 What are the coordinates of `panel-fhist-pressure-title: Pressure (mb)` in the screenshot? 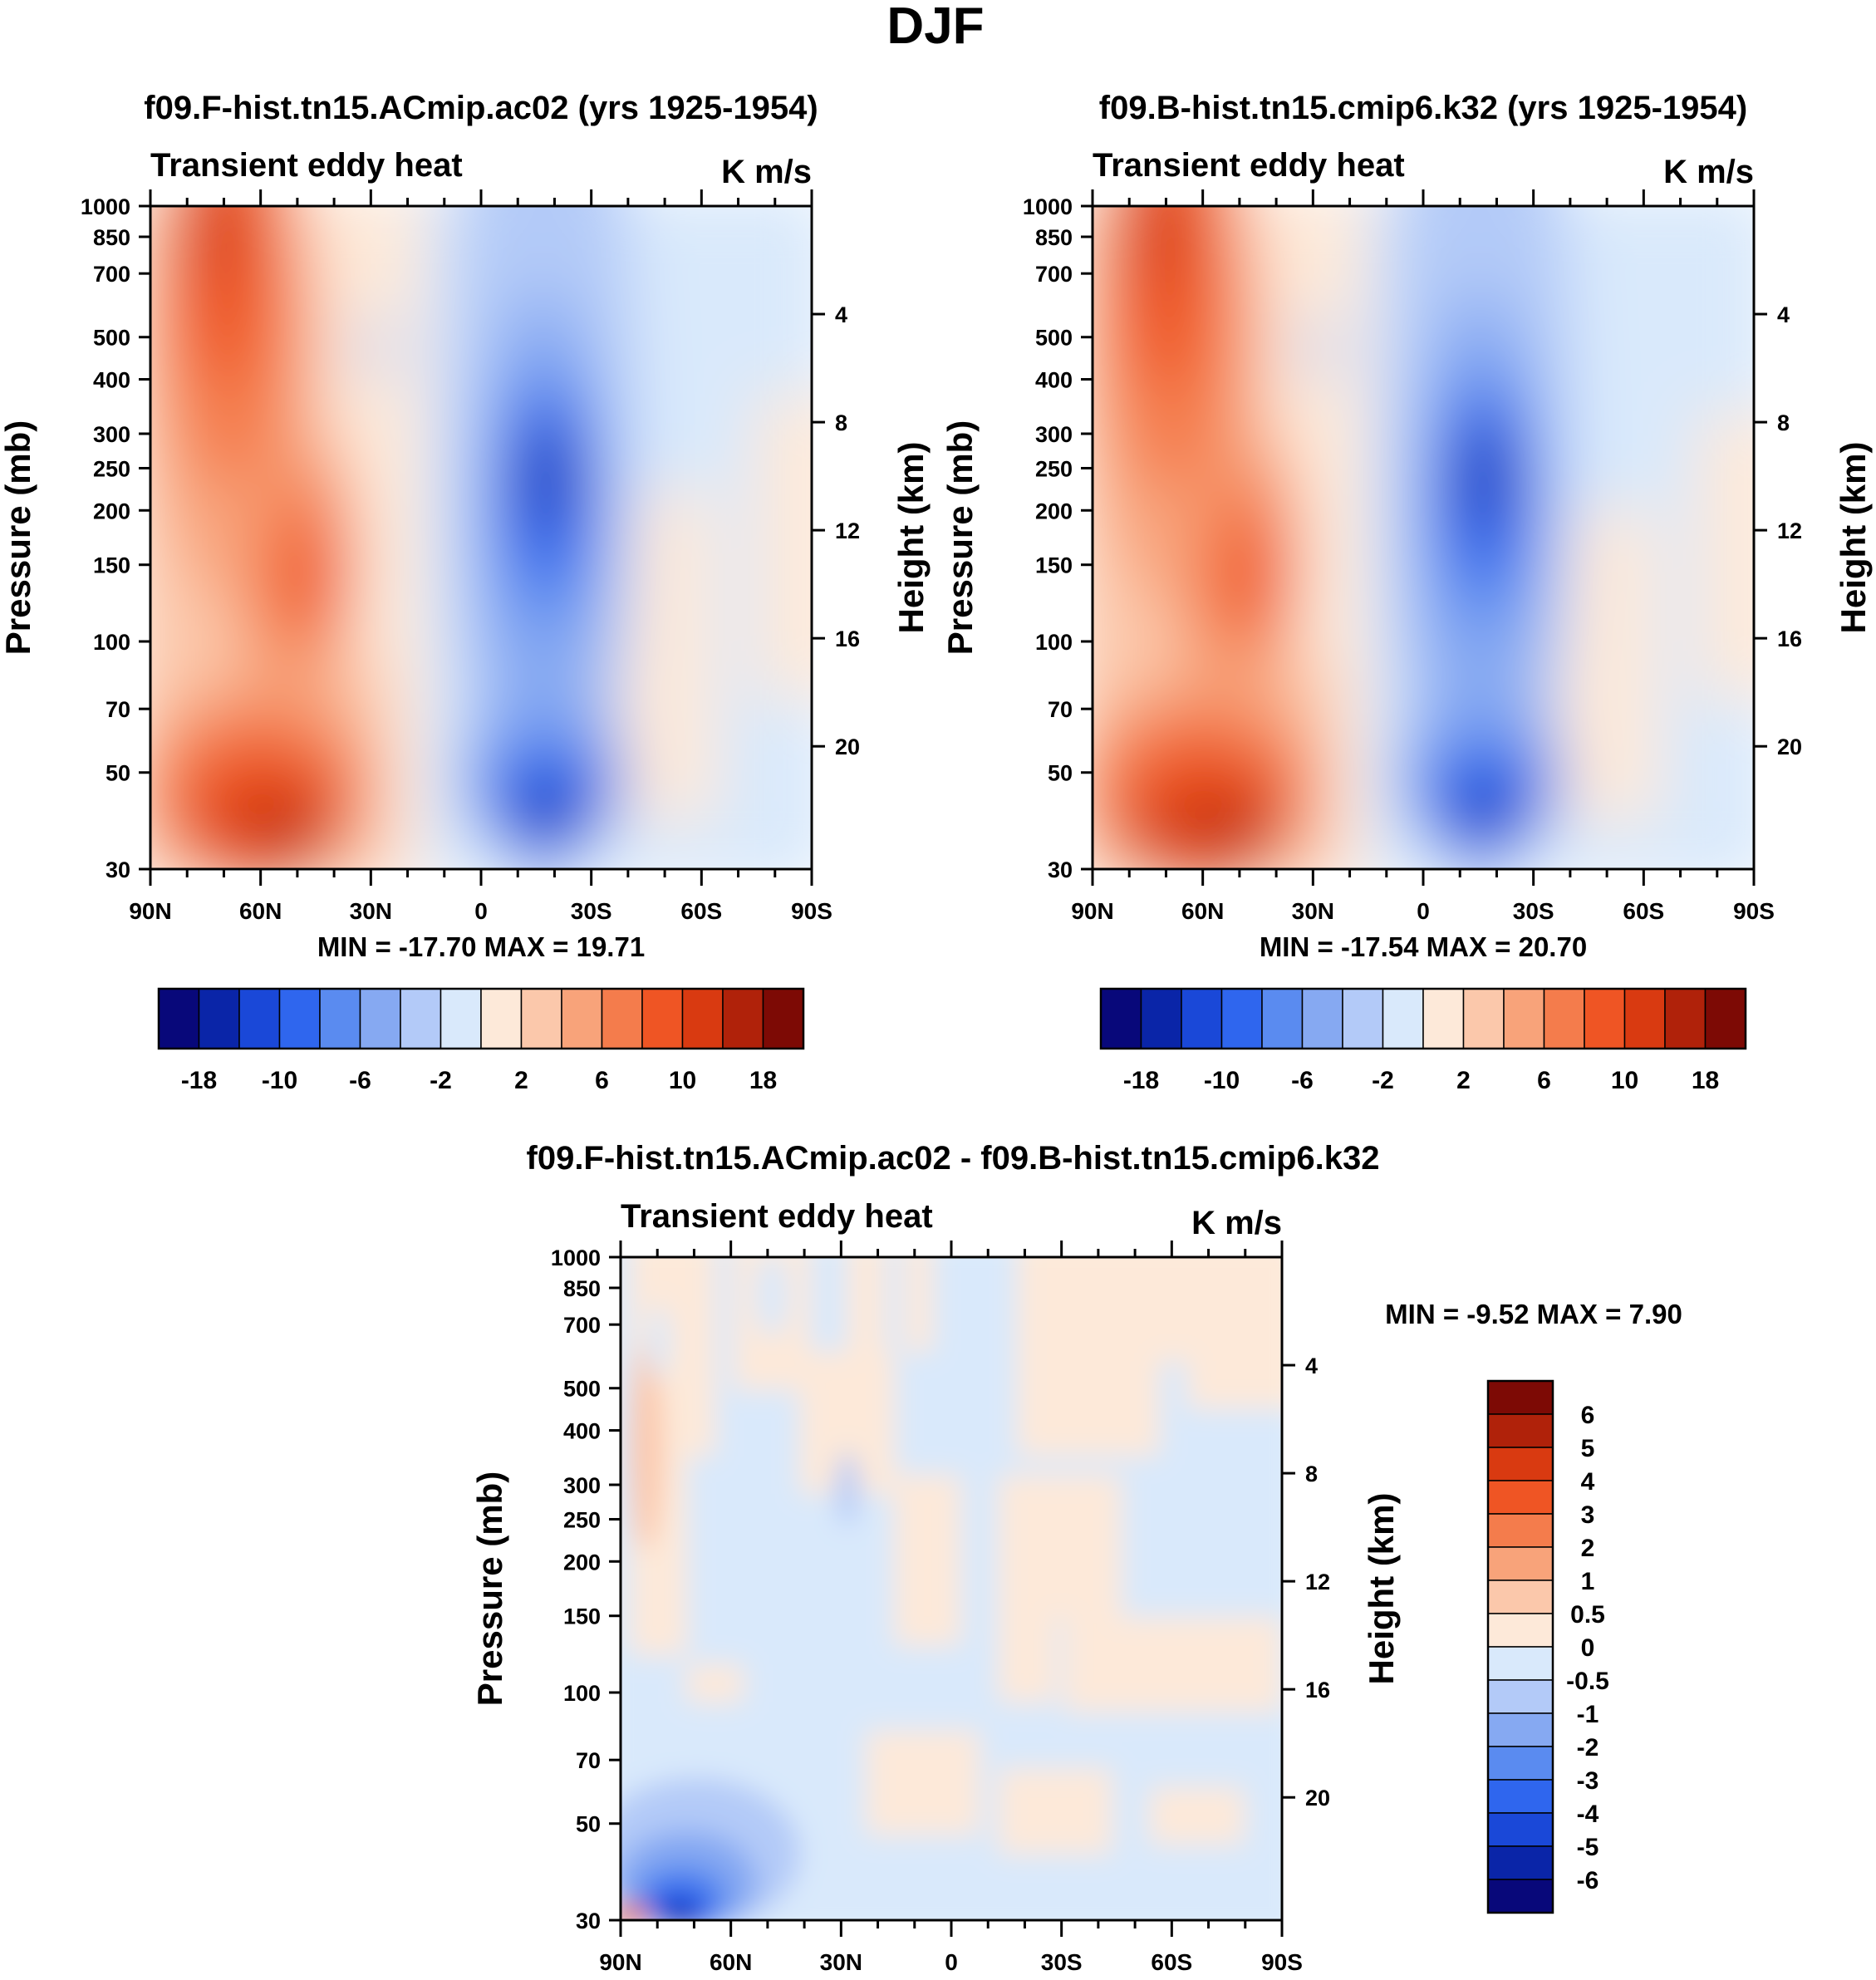 It's located at (18, 537).